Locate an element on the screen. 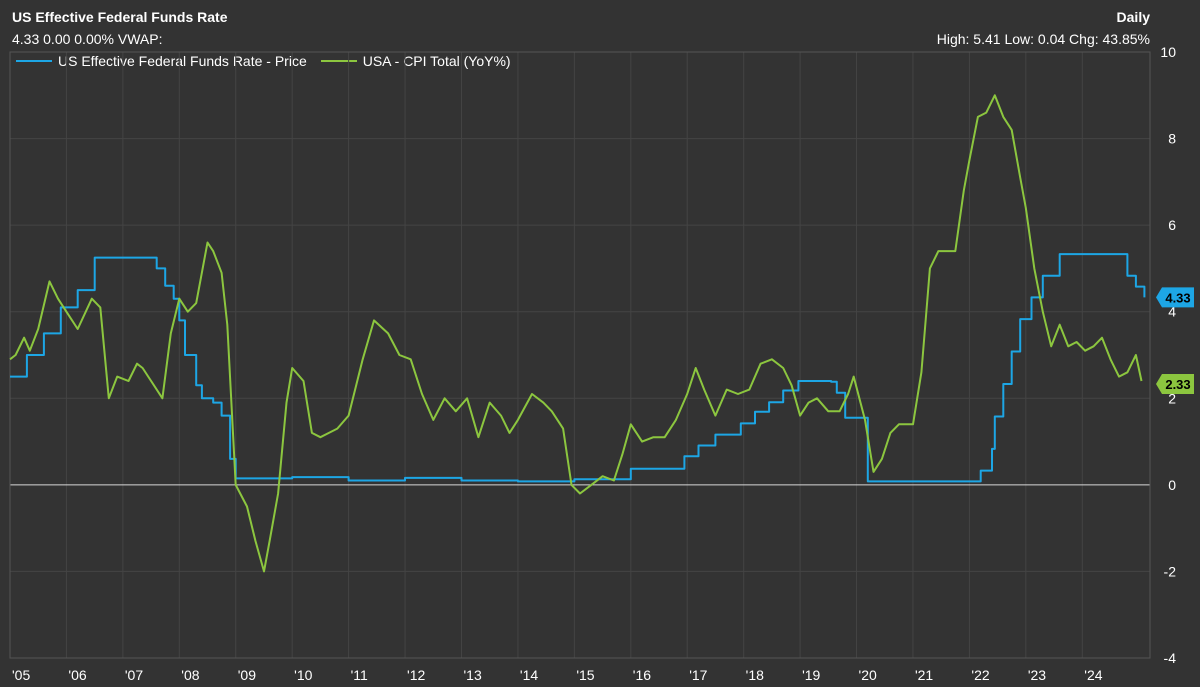  y-tick-label: 4 is located at coordinates (1172, 312).